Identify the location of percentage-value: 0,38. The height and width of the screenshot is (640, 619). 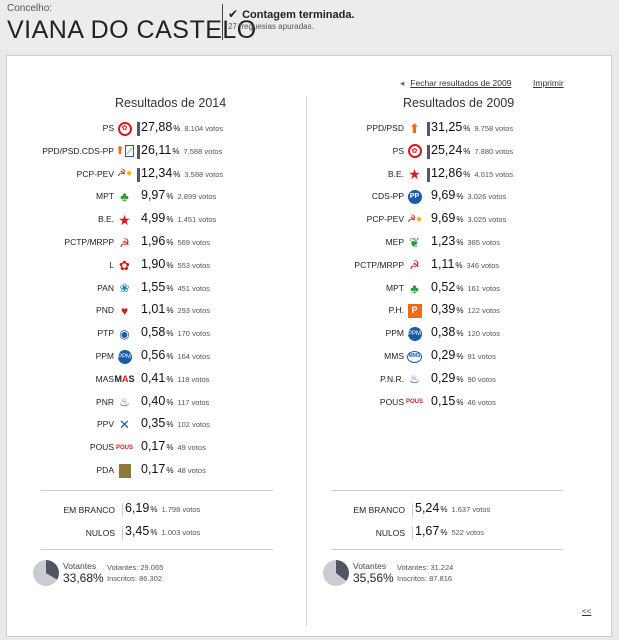
(443, 332).